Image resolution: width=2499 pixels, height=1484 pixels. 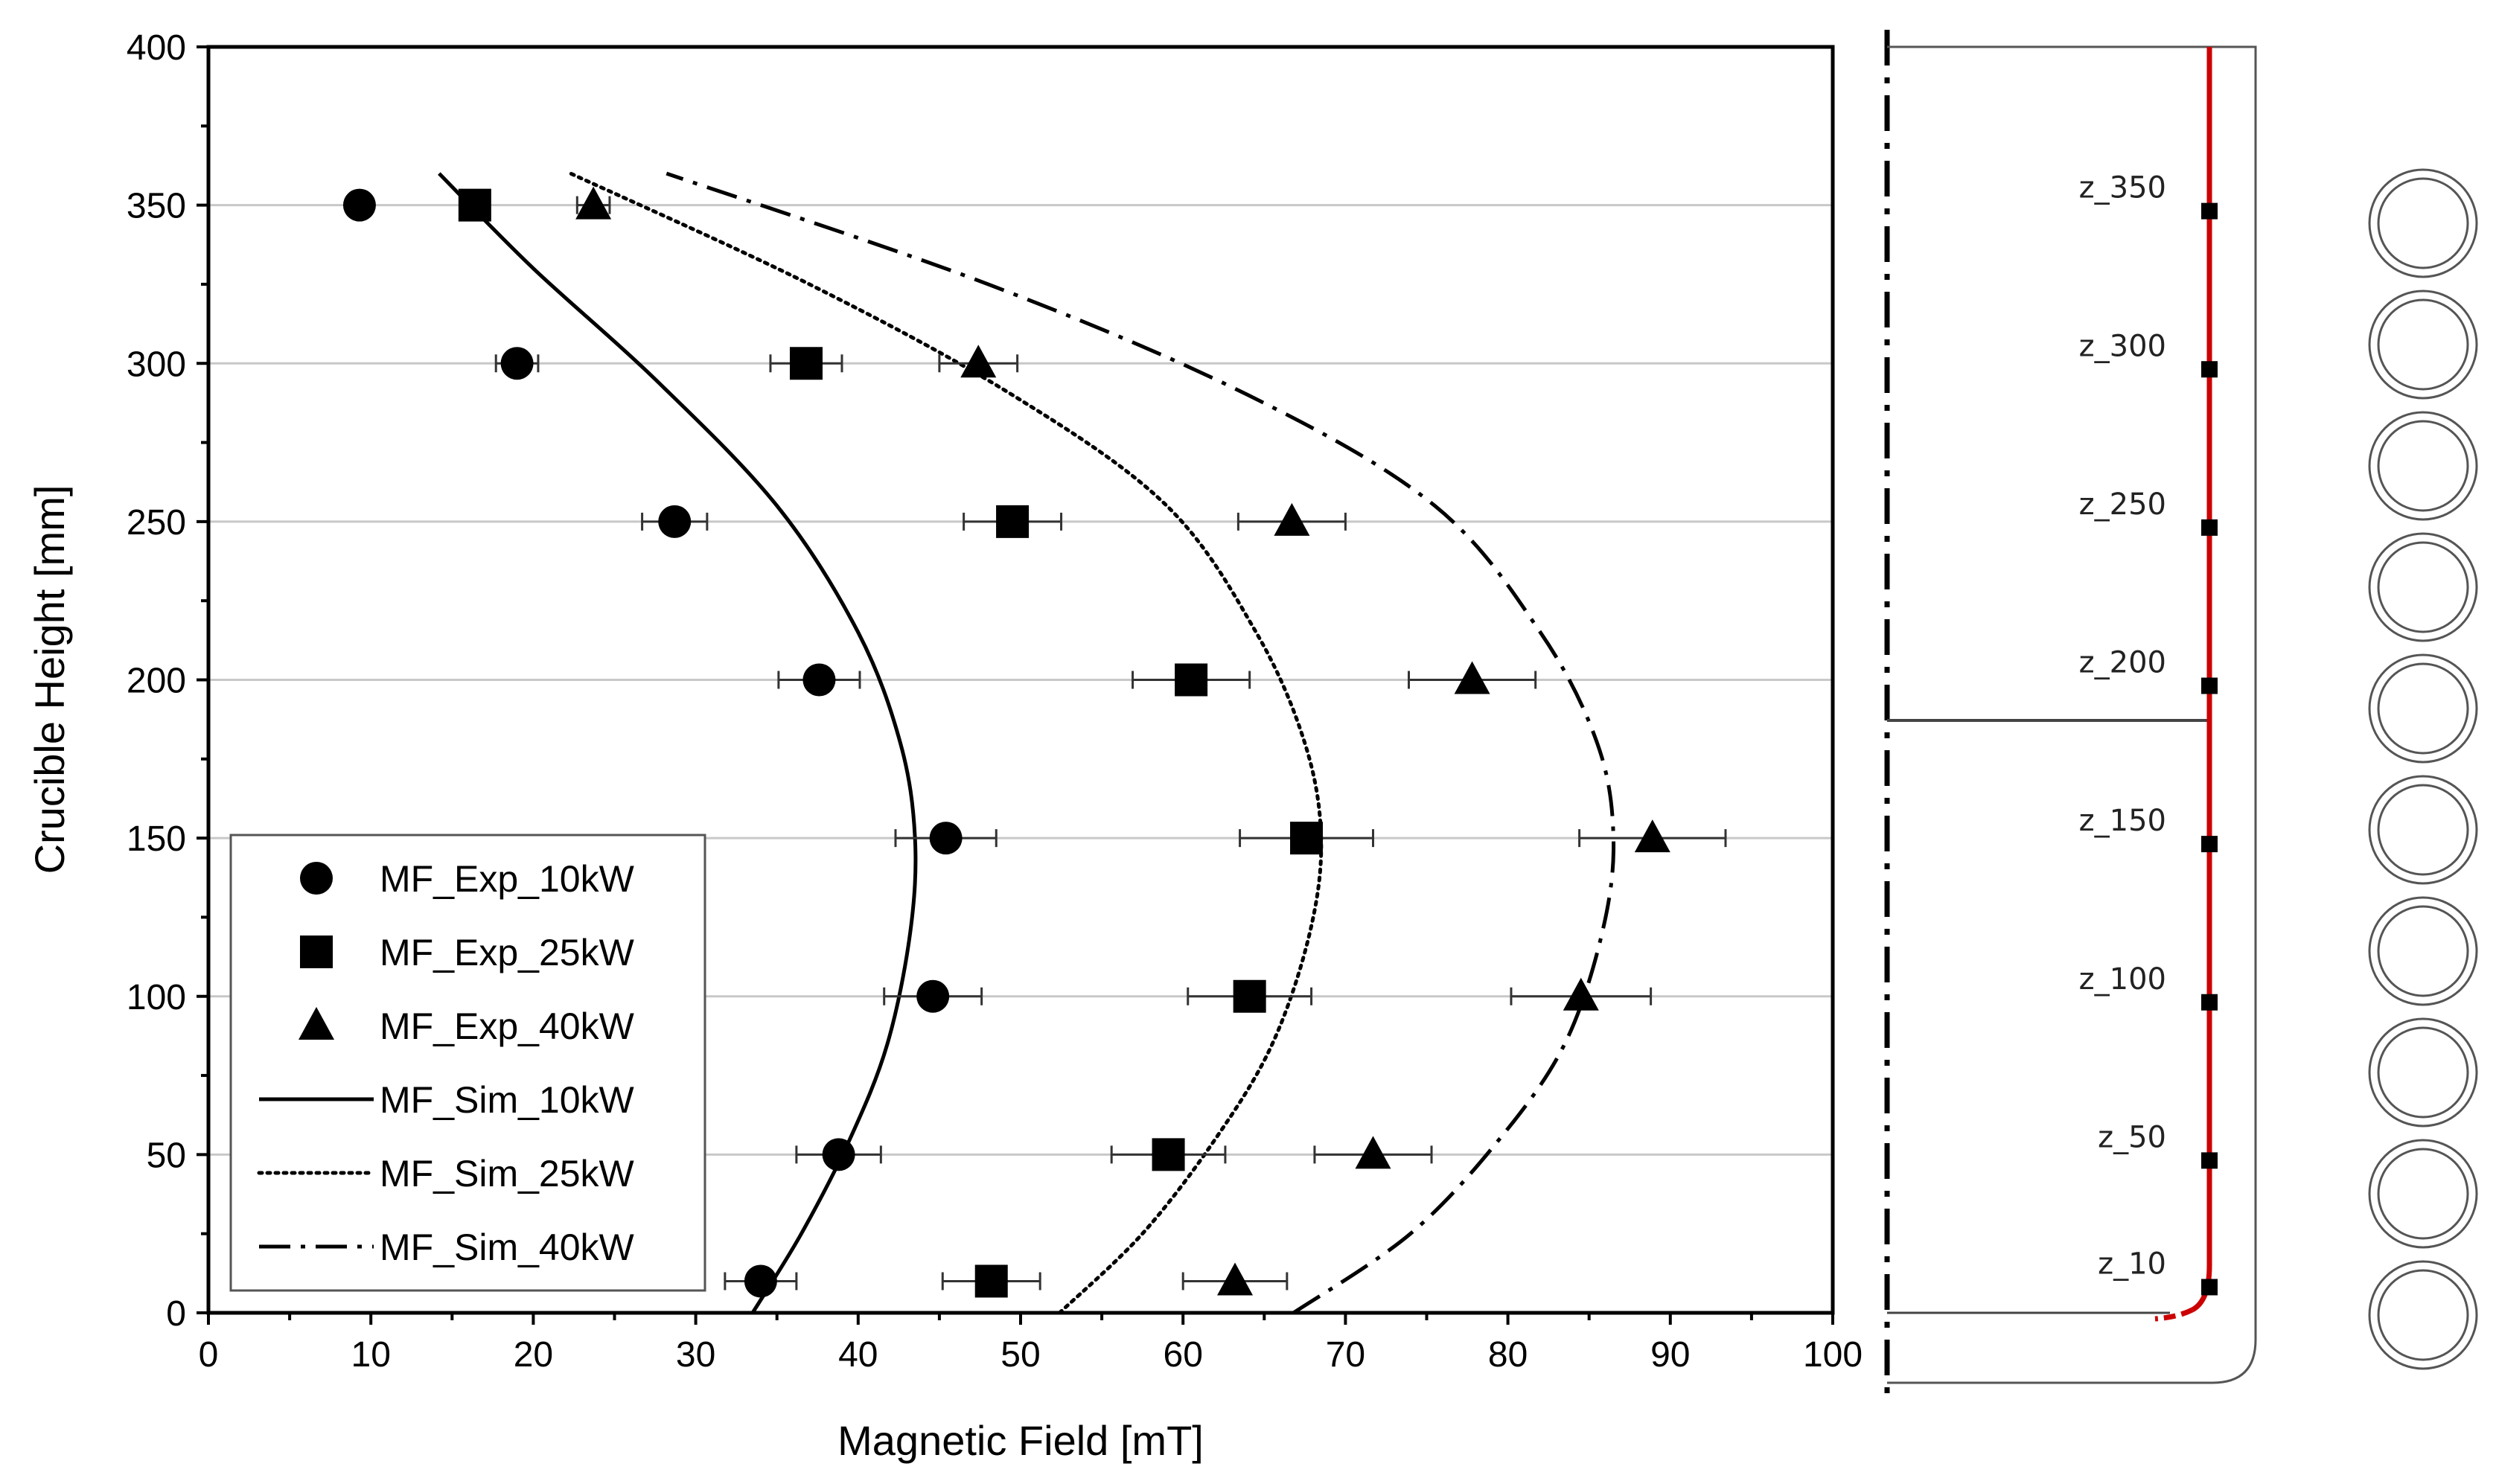 I want to click on legend-label: MF_Exp_40kW, so click(x=508, y=1026).